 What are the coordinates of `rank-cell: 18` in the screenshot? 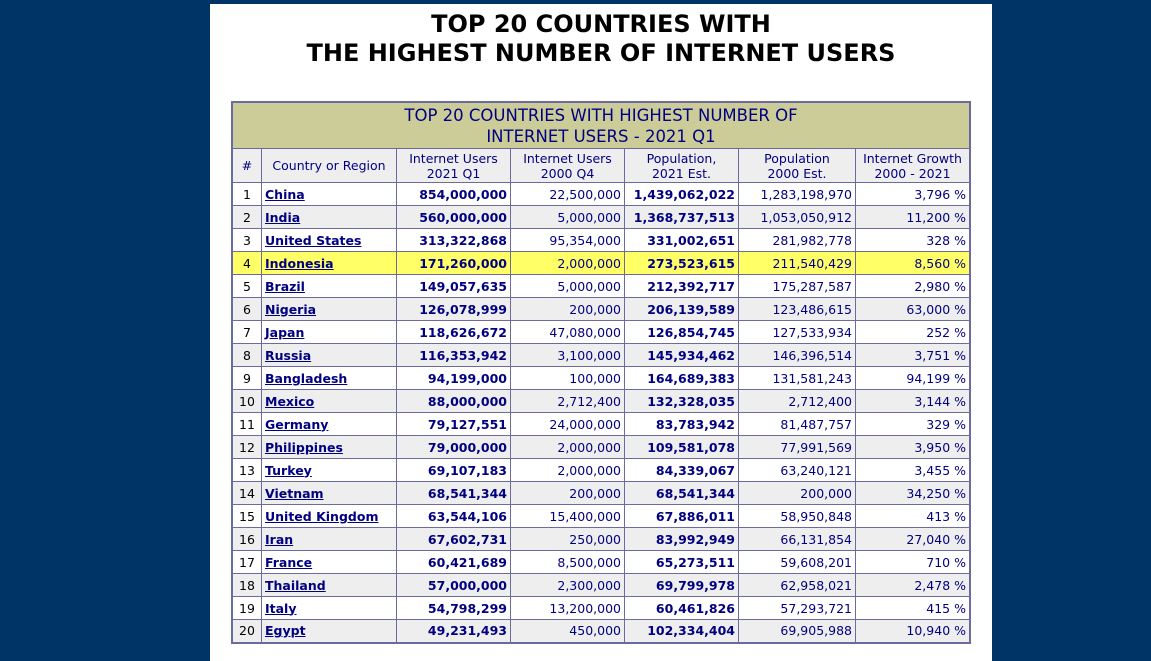 It's located at (246, 585).